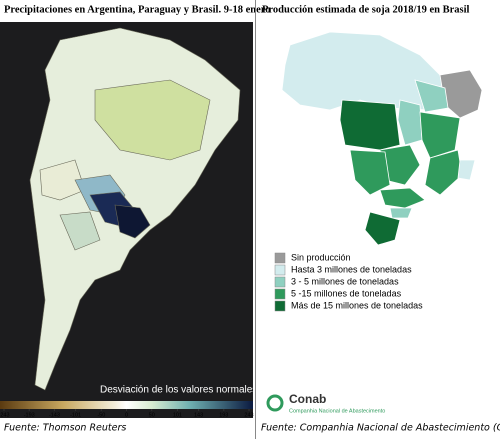 This screenshot has height=444, width=500. Describe the element at coordinates (198, 415) in the screenshot. I see `colorbar-tick-label: 143` at that location.